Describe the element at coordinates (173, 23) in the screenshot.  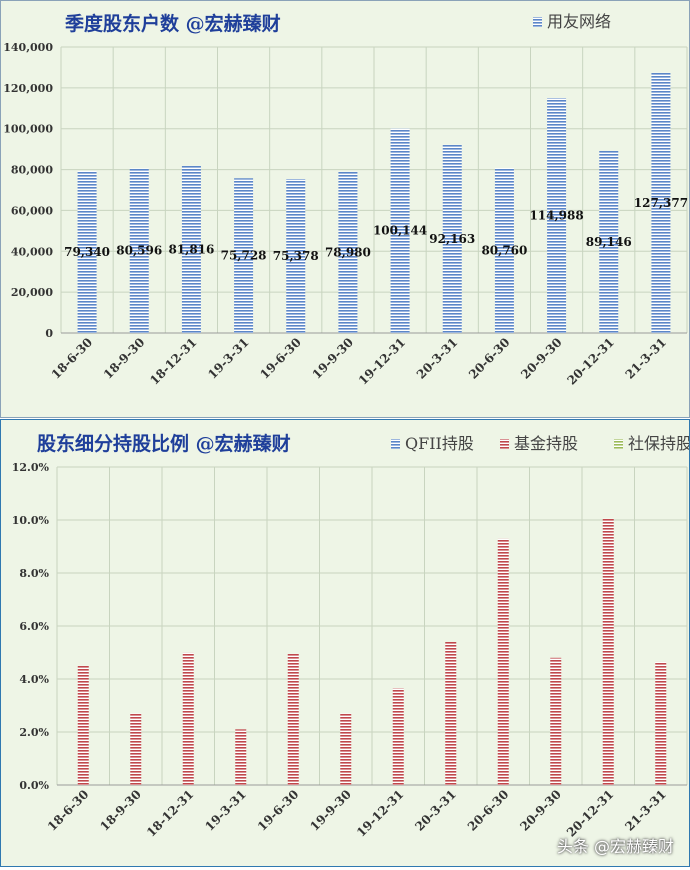
I see `chart-title: 季度股东户数 @宏赫臻财` at that location.